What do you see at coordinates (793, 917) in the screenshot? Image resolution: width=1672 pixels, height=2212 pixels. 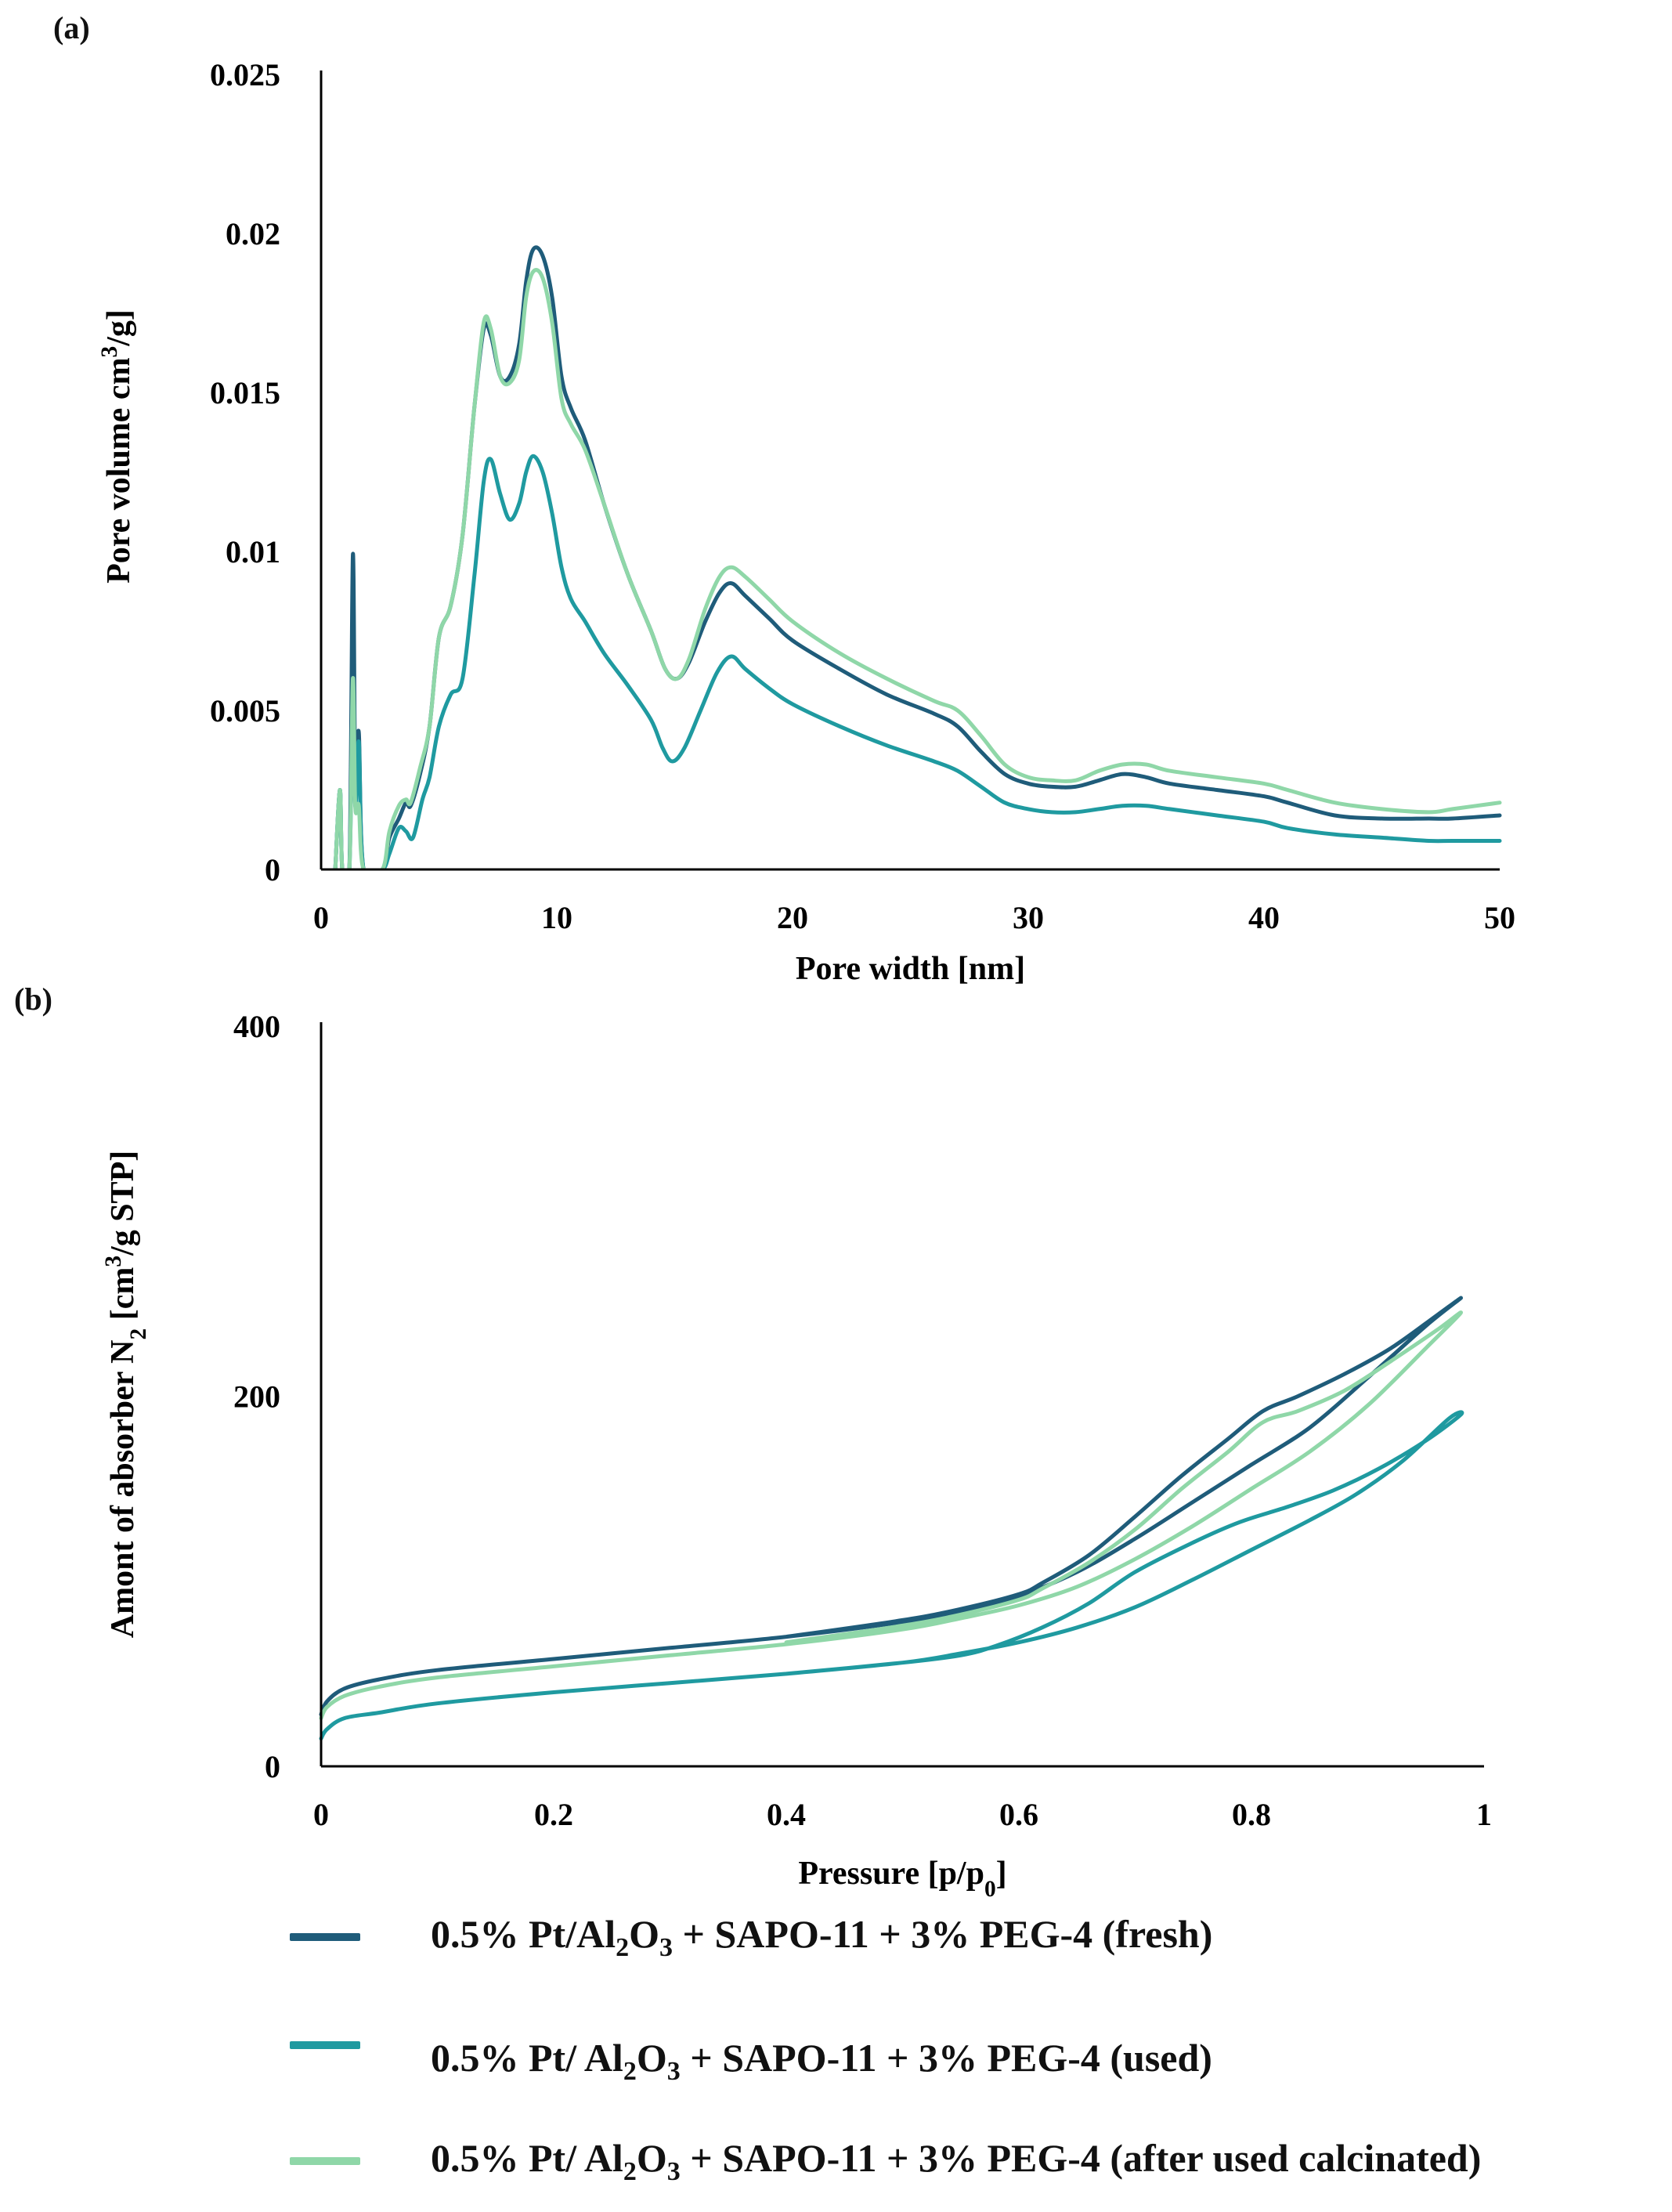 I see `x-tick-label-a: 20` at bounding box center [793, 917].